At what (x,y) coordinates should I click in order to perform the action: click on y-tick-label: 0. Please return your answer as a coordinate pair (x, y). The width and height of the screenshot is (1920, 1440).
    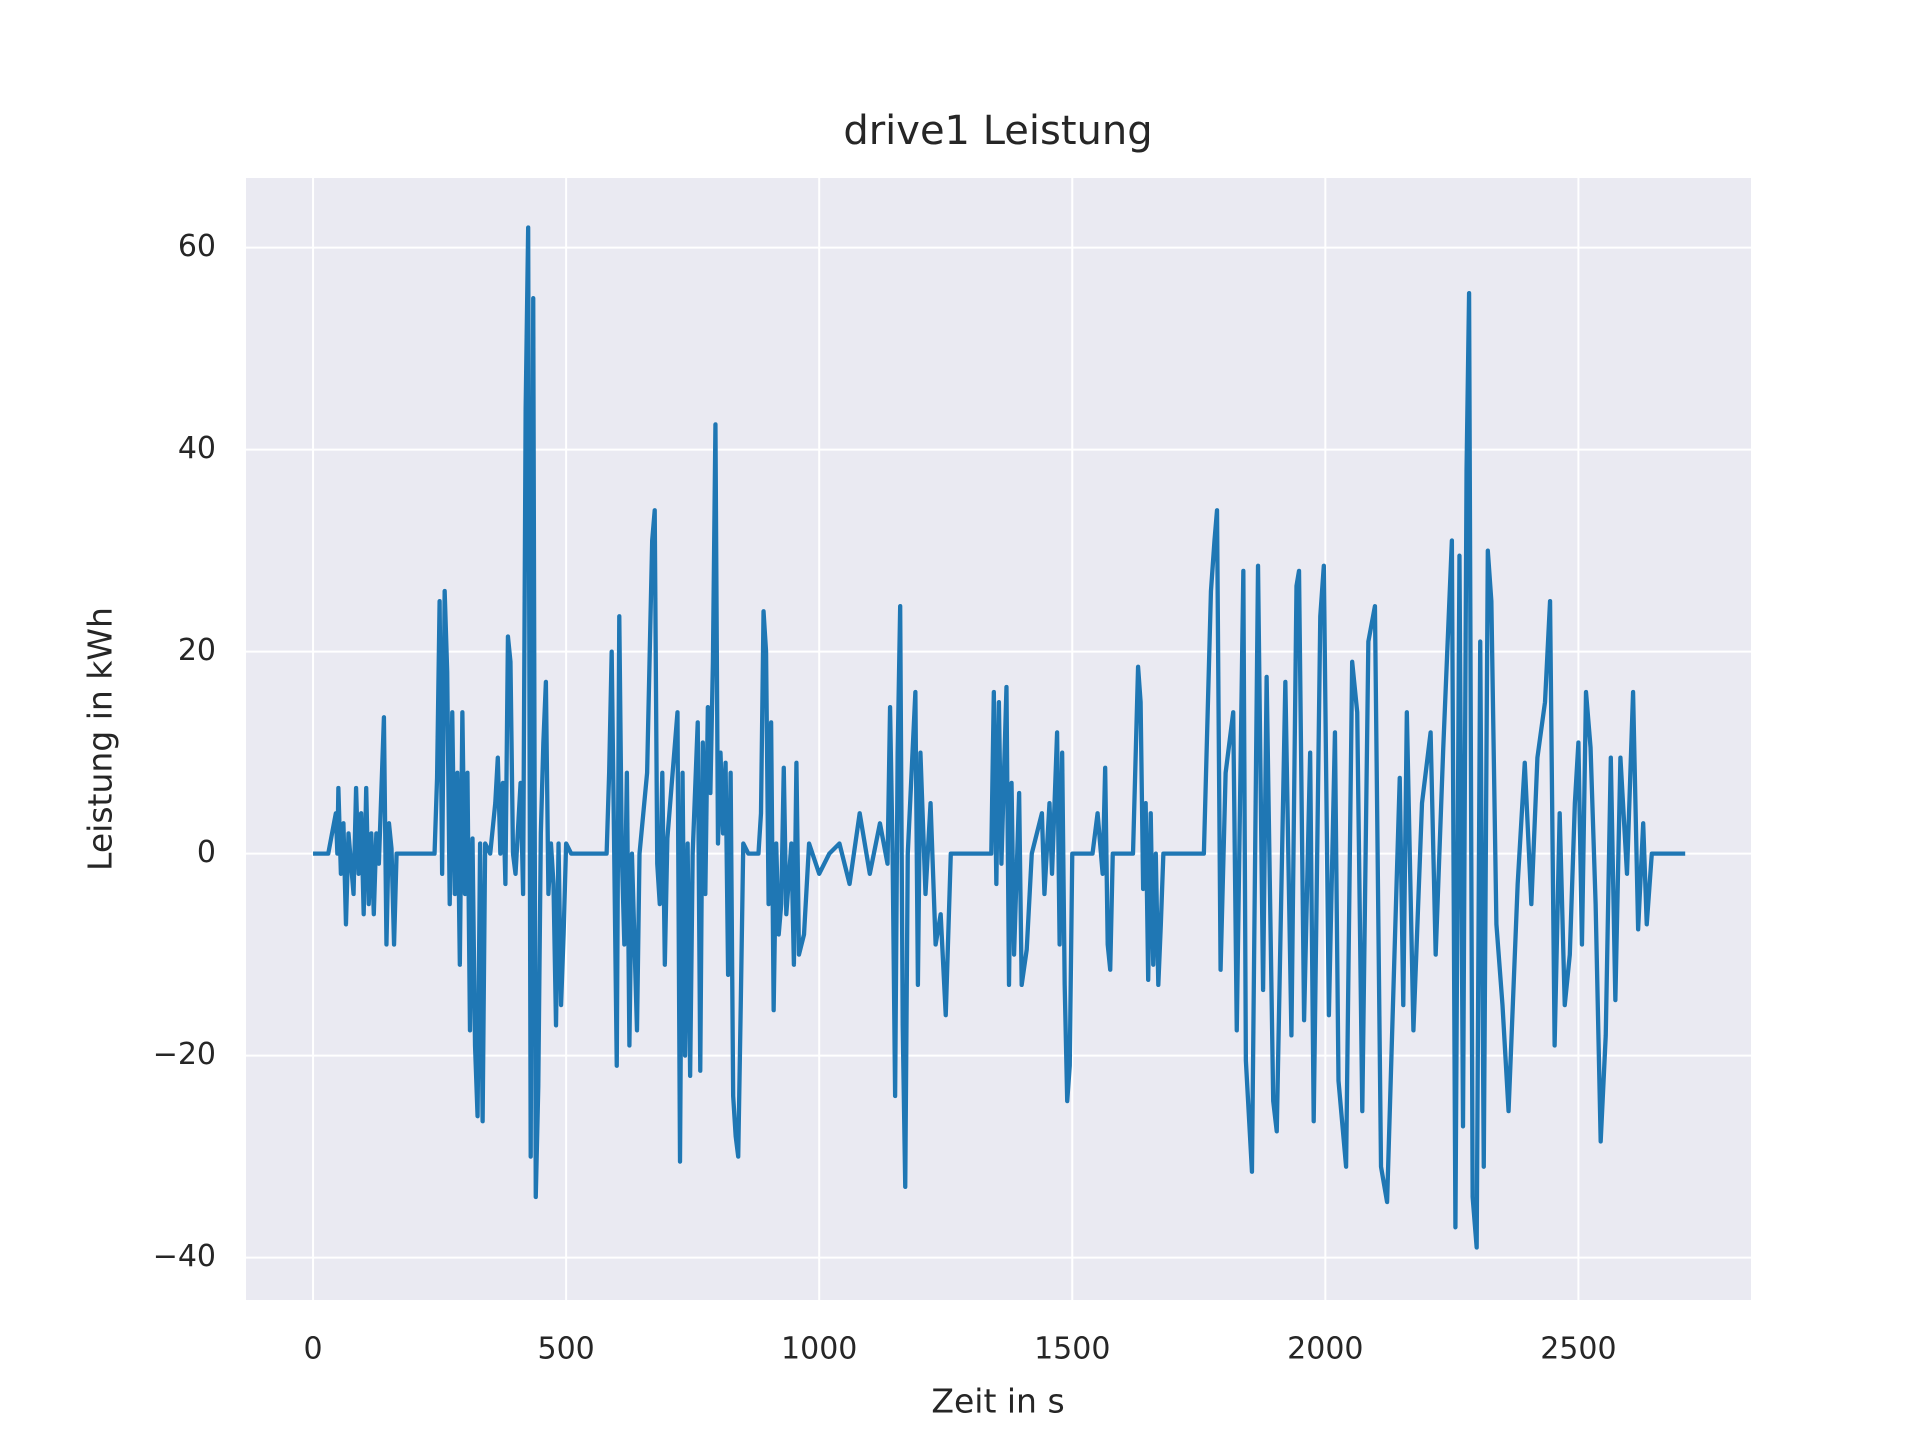
    Looking at the image, I should click on (206, 852).